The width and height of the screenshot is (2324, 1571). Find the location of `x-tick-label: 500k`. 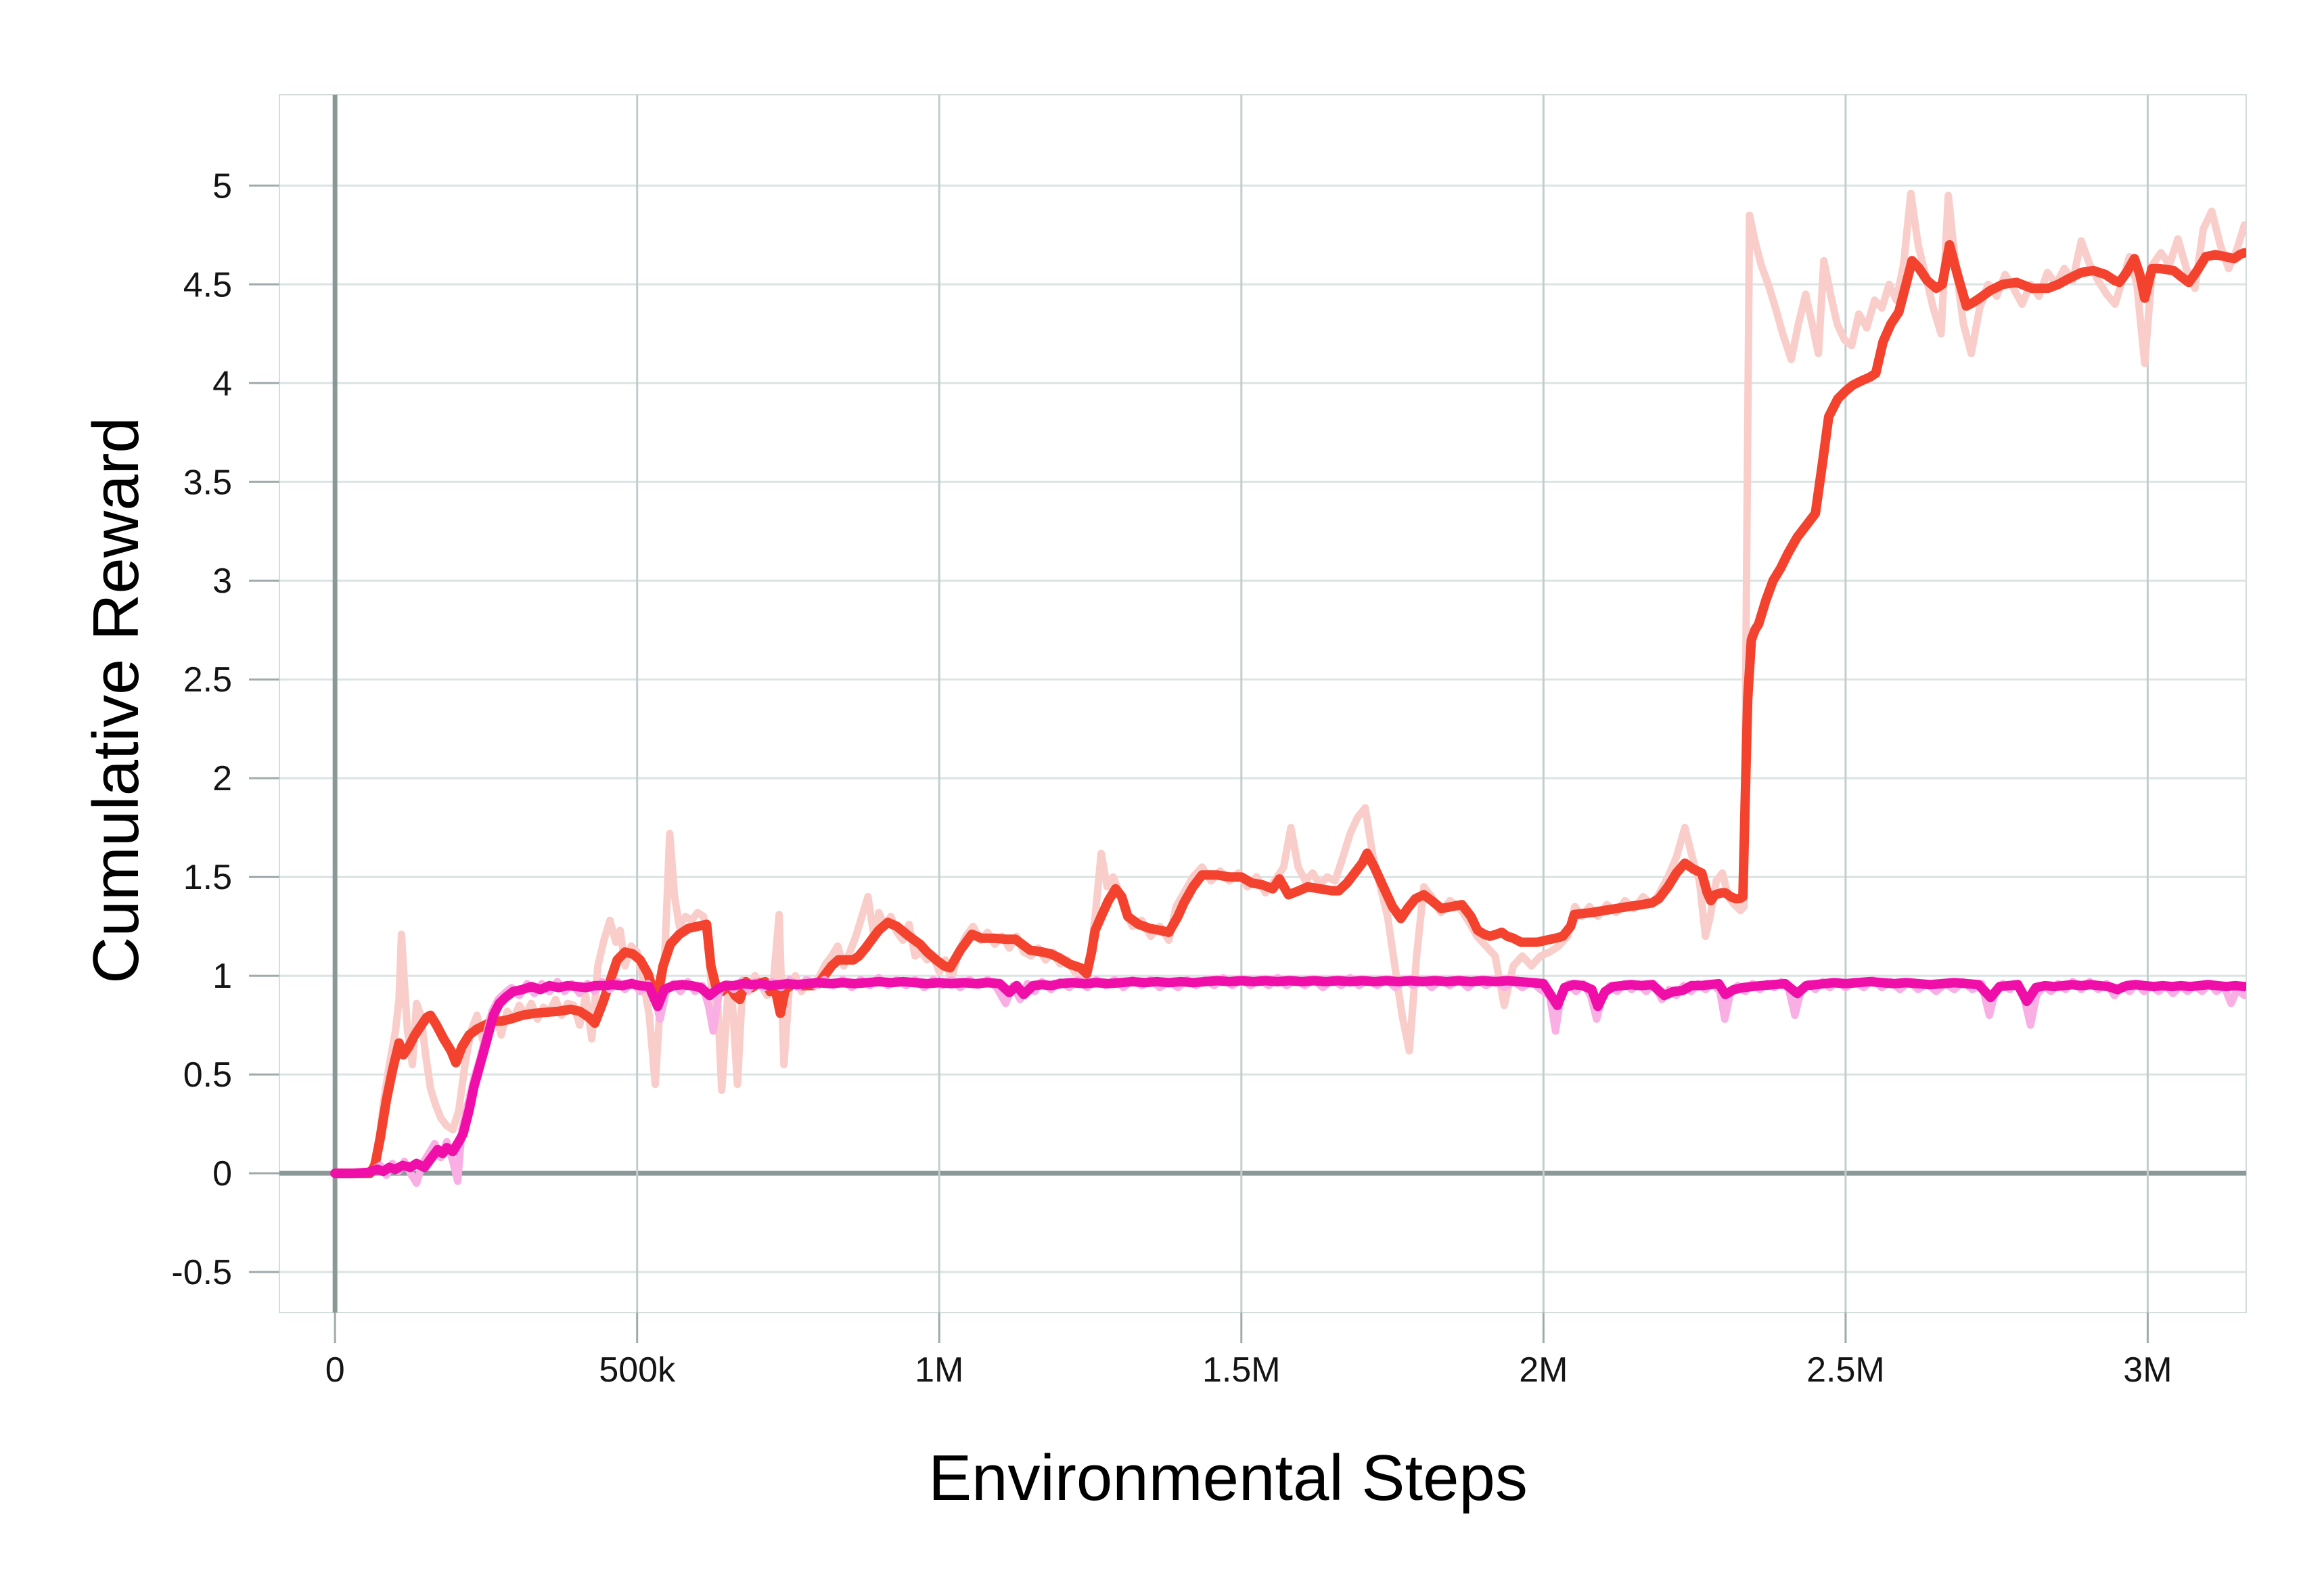

x-tick-label: 500k is located at coordinates (637, 1370).